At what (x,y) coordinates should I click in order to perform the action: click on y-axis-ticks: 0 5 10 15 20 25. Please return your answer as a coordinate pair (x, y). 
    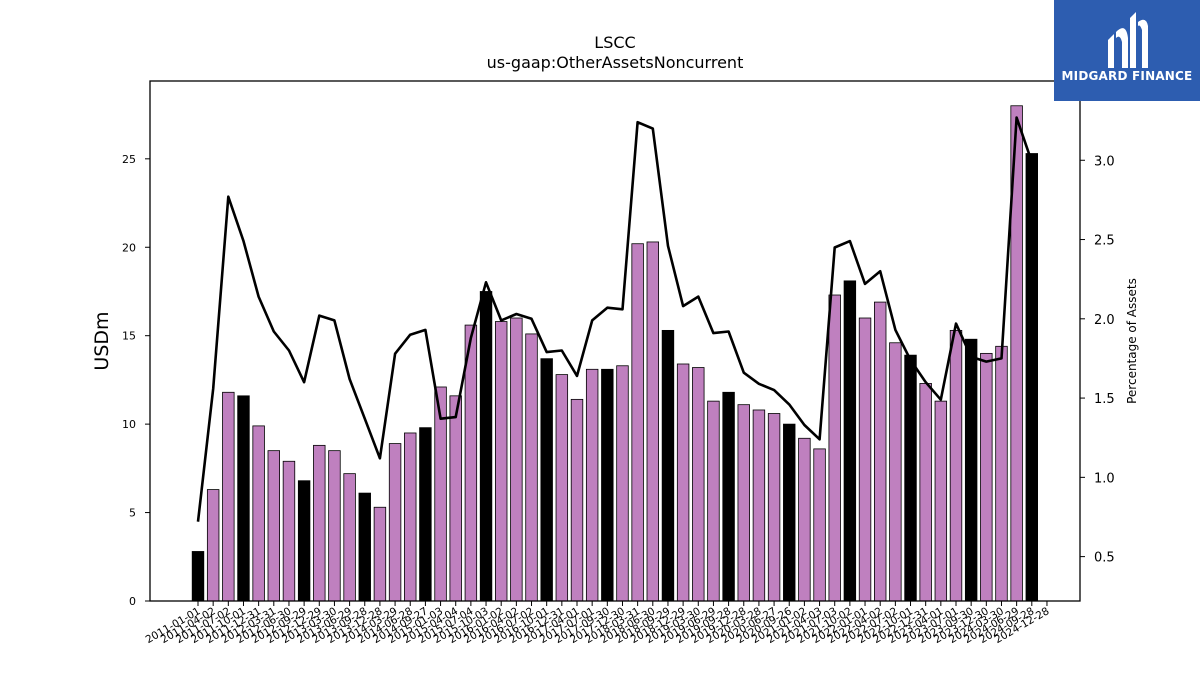
    Looking at the image, I should click on (136, 380).